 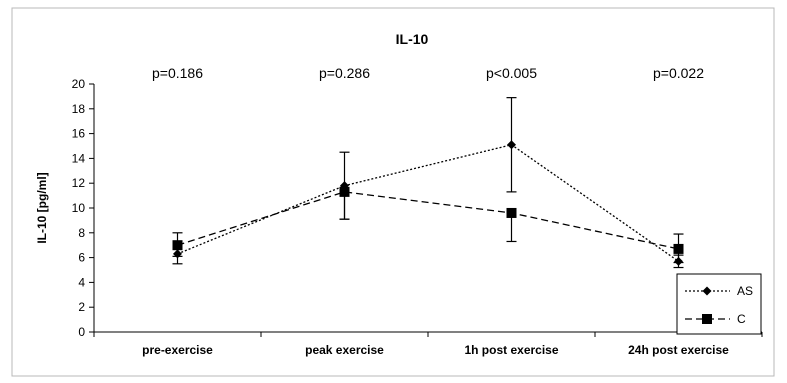 What do you see at coordinates (81, 258) in the screenshot?
I see `y-tick-label: 6` at bounding box center [81, 258].